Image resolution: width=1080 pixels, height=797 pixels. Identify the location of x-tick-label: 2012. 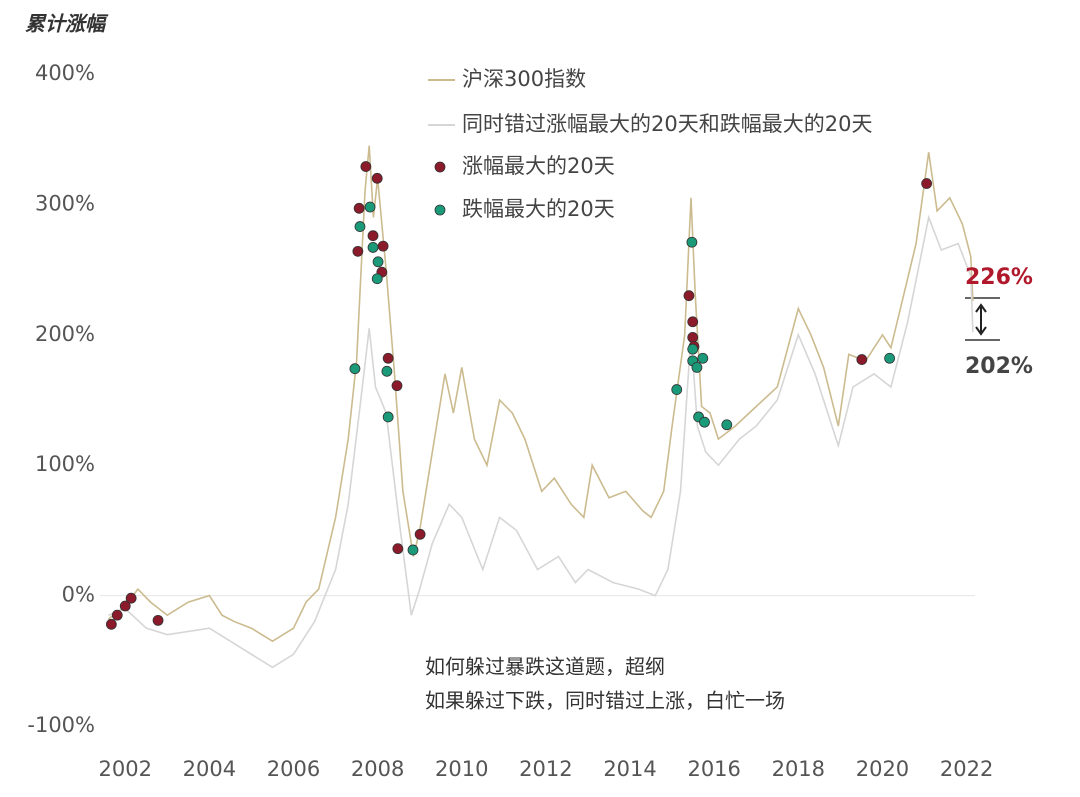
(545, 769).